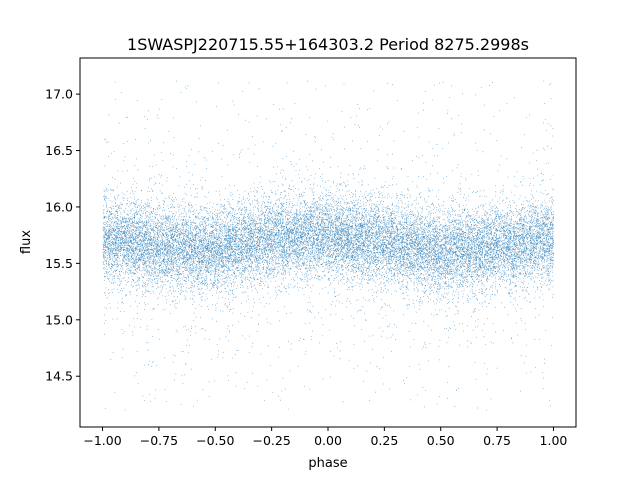 The height and width of the screenshot is (480, 640). What do you see at coordinates (59, 319) in the screenshot?
I see `y-tick-label: 15.0` at bounding box center [59, 319].